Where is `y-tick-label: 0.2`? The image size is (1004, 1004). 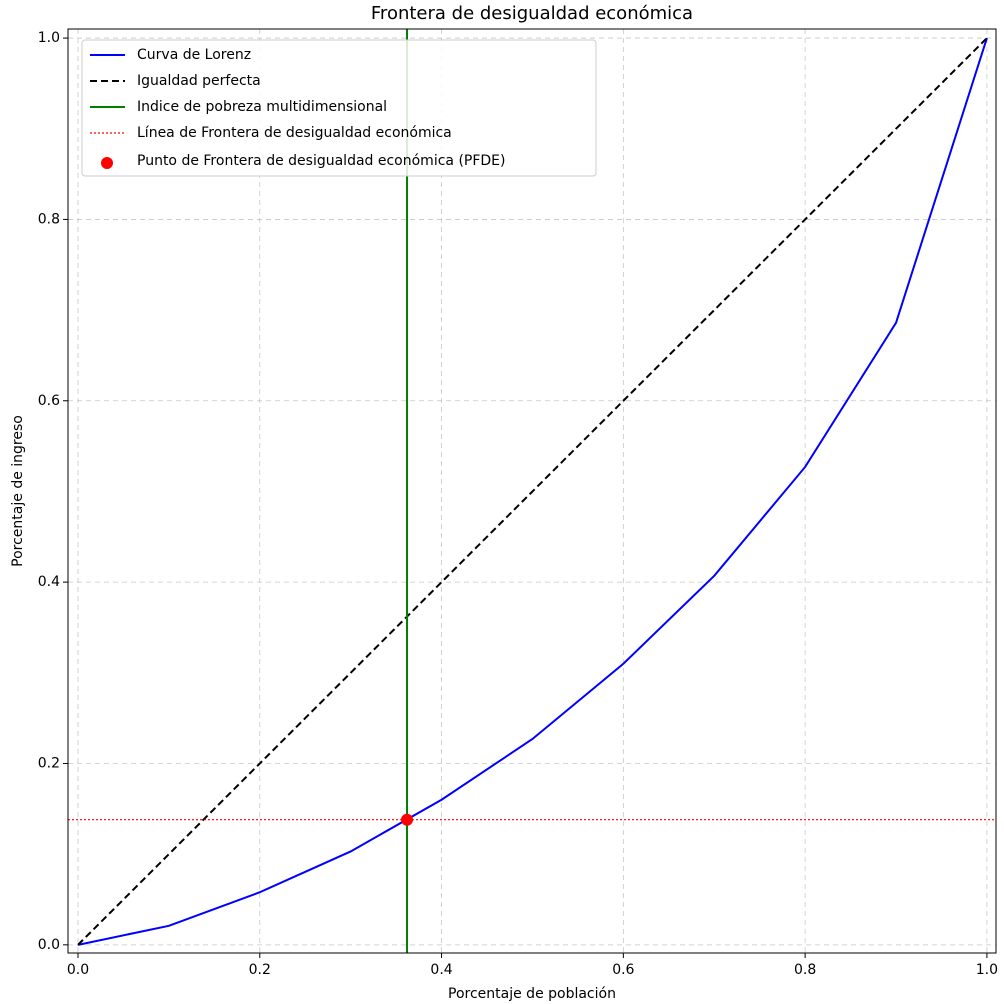
y-tick-label: 0.2 is located at coordinates (49, 763).